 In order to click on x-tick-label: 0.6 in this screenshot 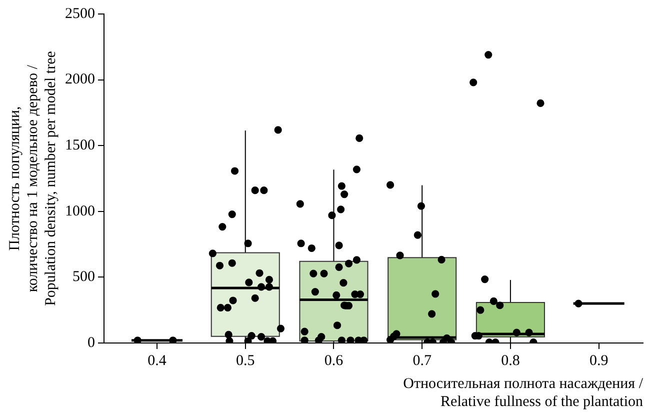, I will do `click(334, 360)`.